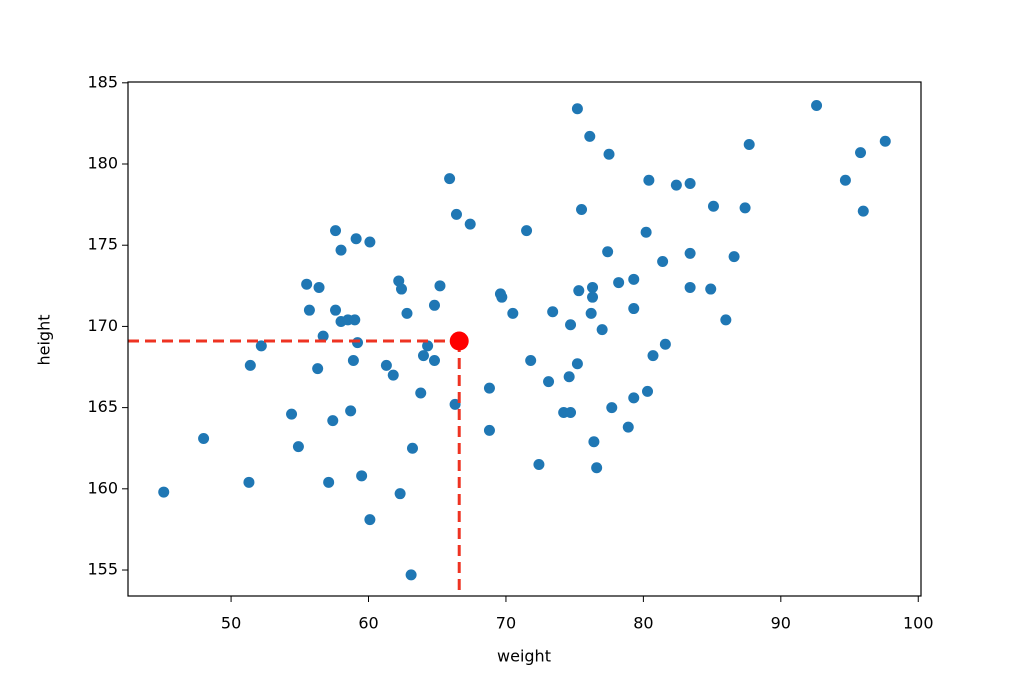  I want to click on x-tick-label: 100, so click(918, 623).